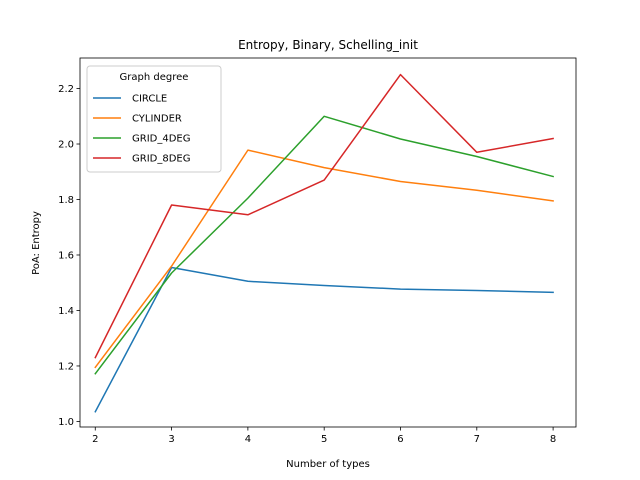  I want to click on y-axis: 1.0 1.2 1.4 1.6 1.8 2.0 2.2, so click(69, 256).